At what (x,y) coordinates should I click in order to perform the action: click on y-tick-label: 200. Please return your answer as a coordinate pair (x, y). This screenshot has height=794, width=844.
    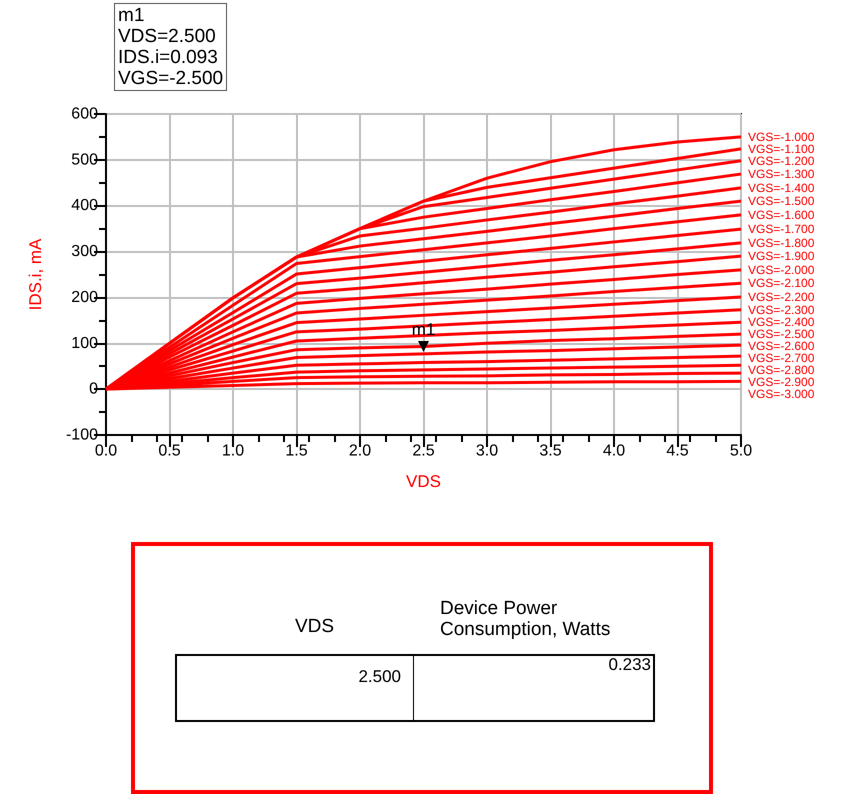
    Looking at the image, I should click on (84, 297).